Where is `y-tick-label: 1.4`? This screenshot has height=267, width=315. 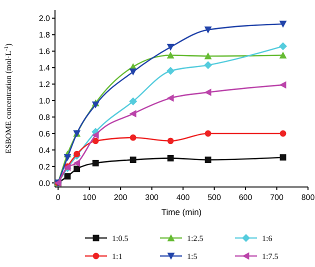
y-tick-label: 1.4 is located at coordinates (44, 68).